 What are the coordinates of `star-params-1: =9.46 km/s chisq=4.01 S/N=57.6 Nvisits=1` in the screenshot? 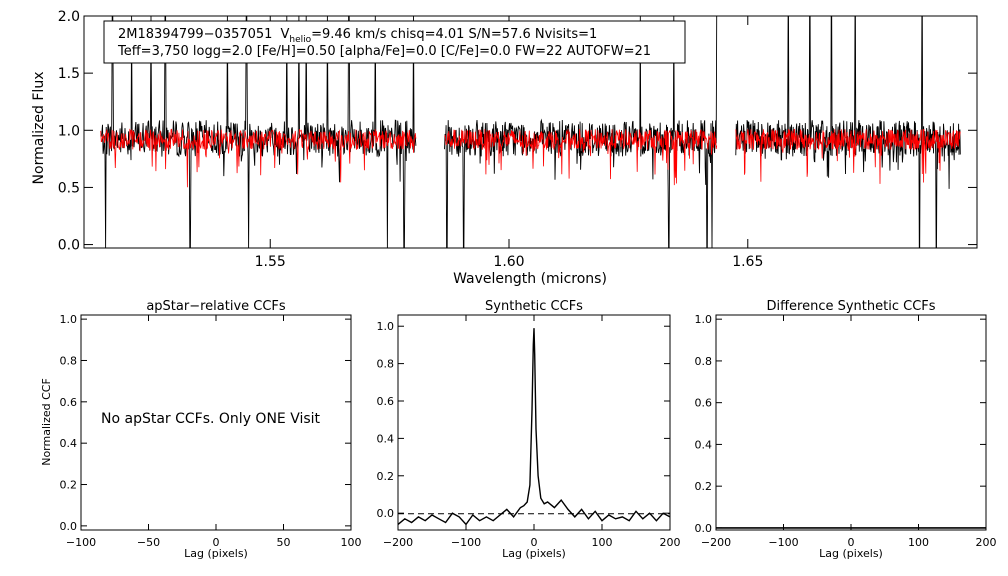 It's located at (454, 34).